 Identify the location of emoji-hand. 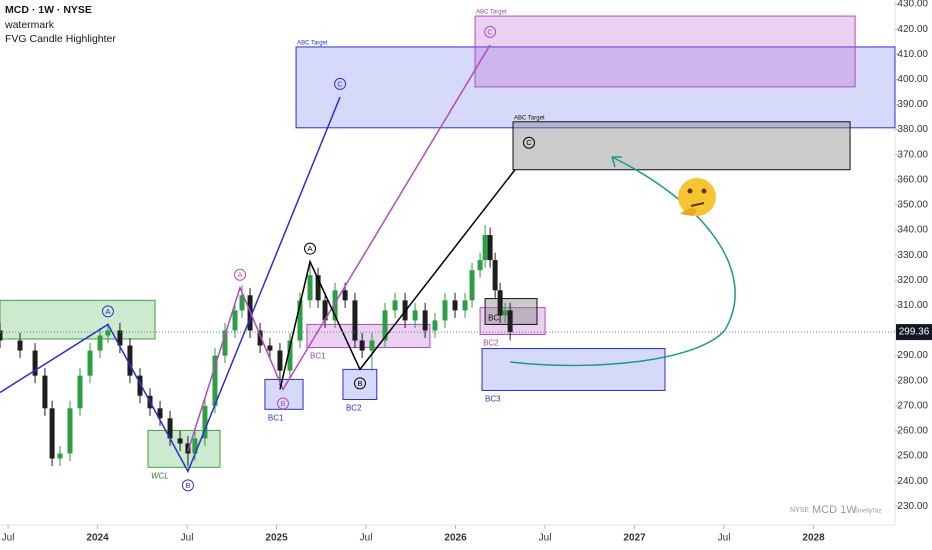
(688, 212).